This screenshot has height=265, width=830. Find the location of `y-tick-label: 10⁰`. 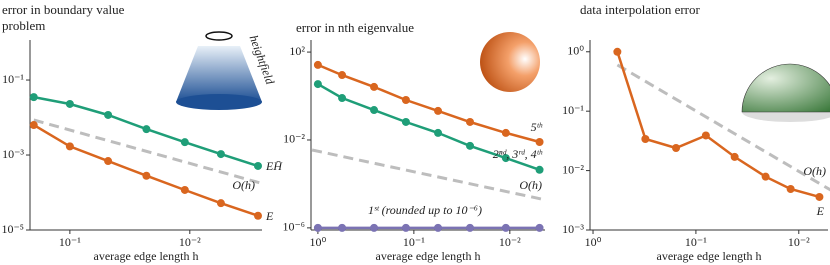

y-tick-label: 10⁰ is located at coordinates (575, 51).